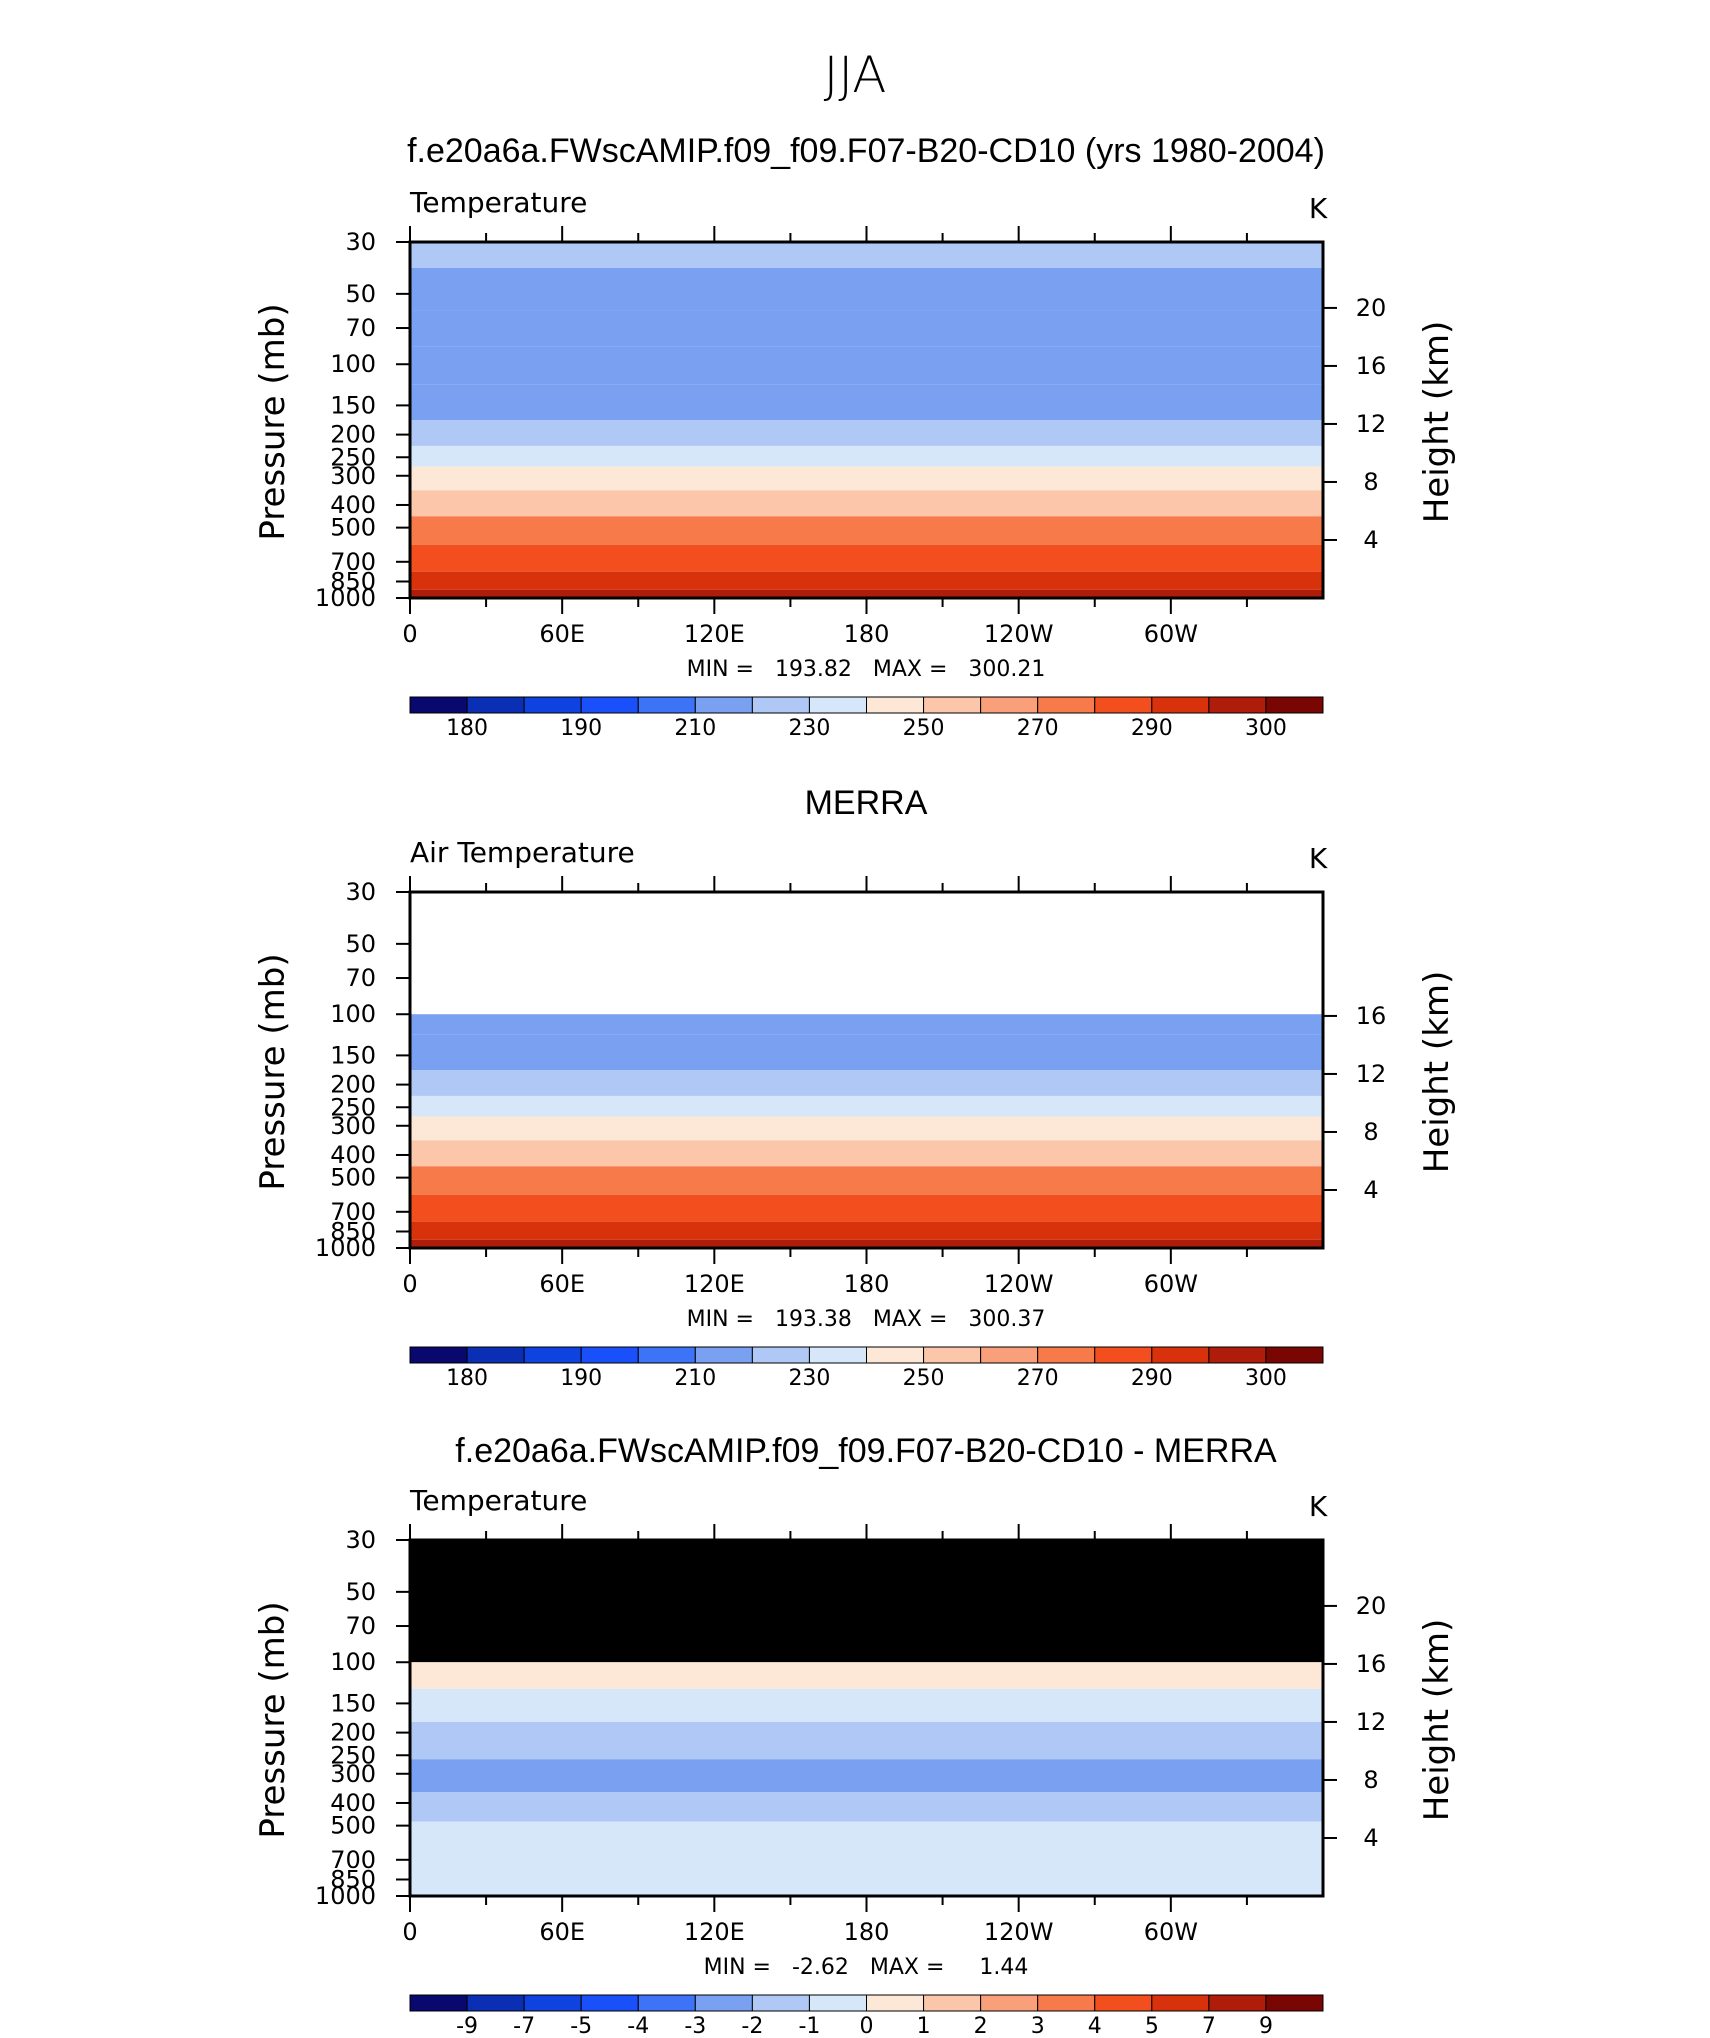  What do you see at coordinates (273, 1071) in the screenshot?
I see `y-axis-label: Pressure (mb)` at bounding box center [273, 1071].